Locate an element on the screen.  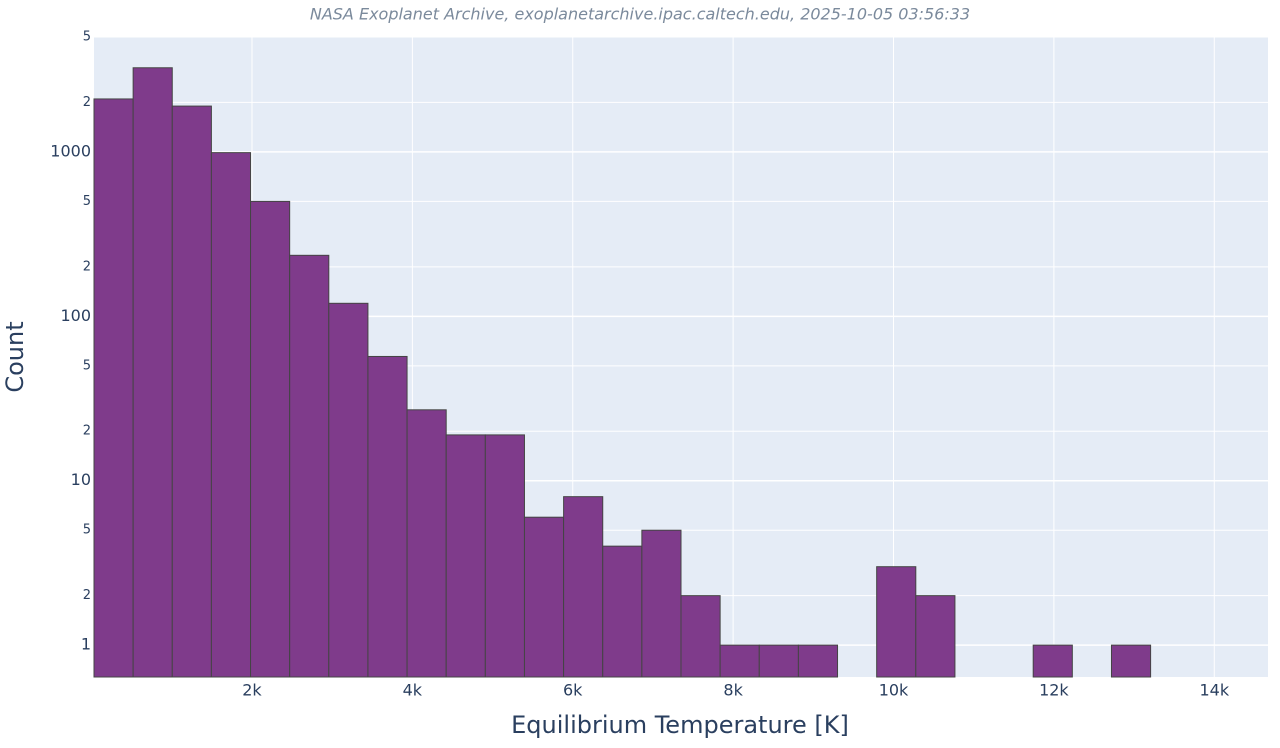
x-axis-label: Equilibrium Temperature [K] is located at coordinates (680, 725).